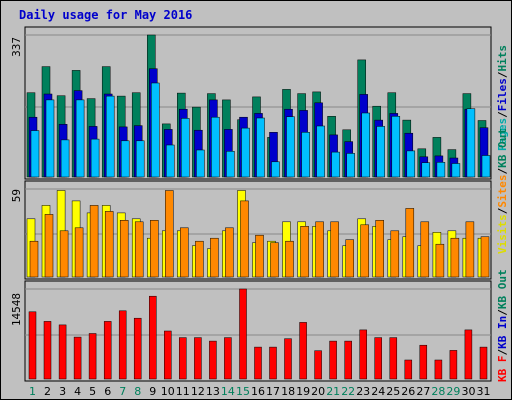 The image size is (512, 401). Describe the element at coordinates (47, 391) in the screenshot. I see `x-tick-label: 2` at that location.